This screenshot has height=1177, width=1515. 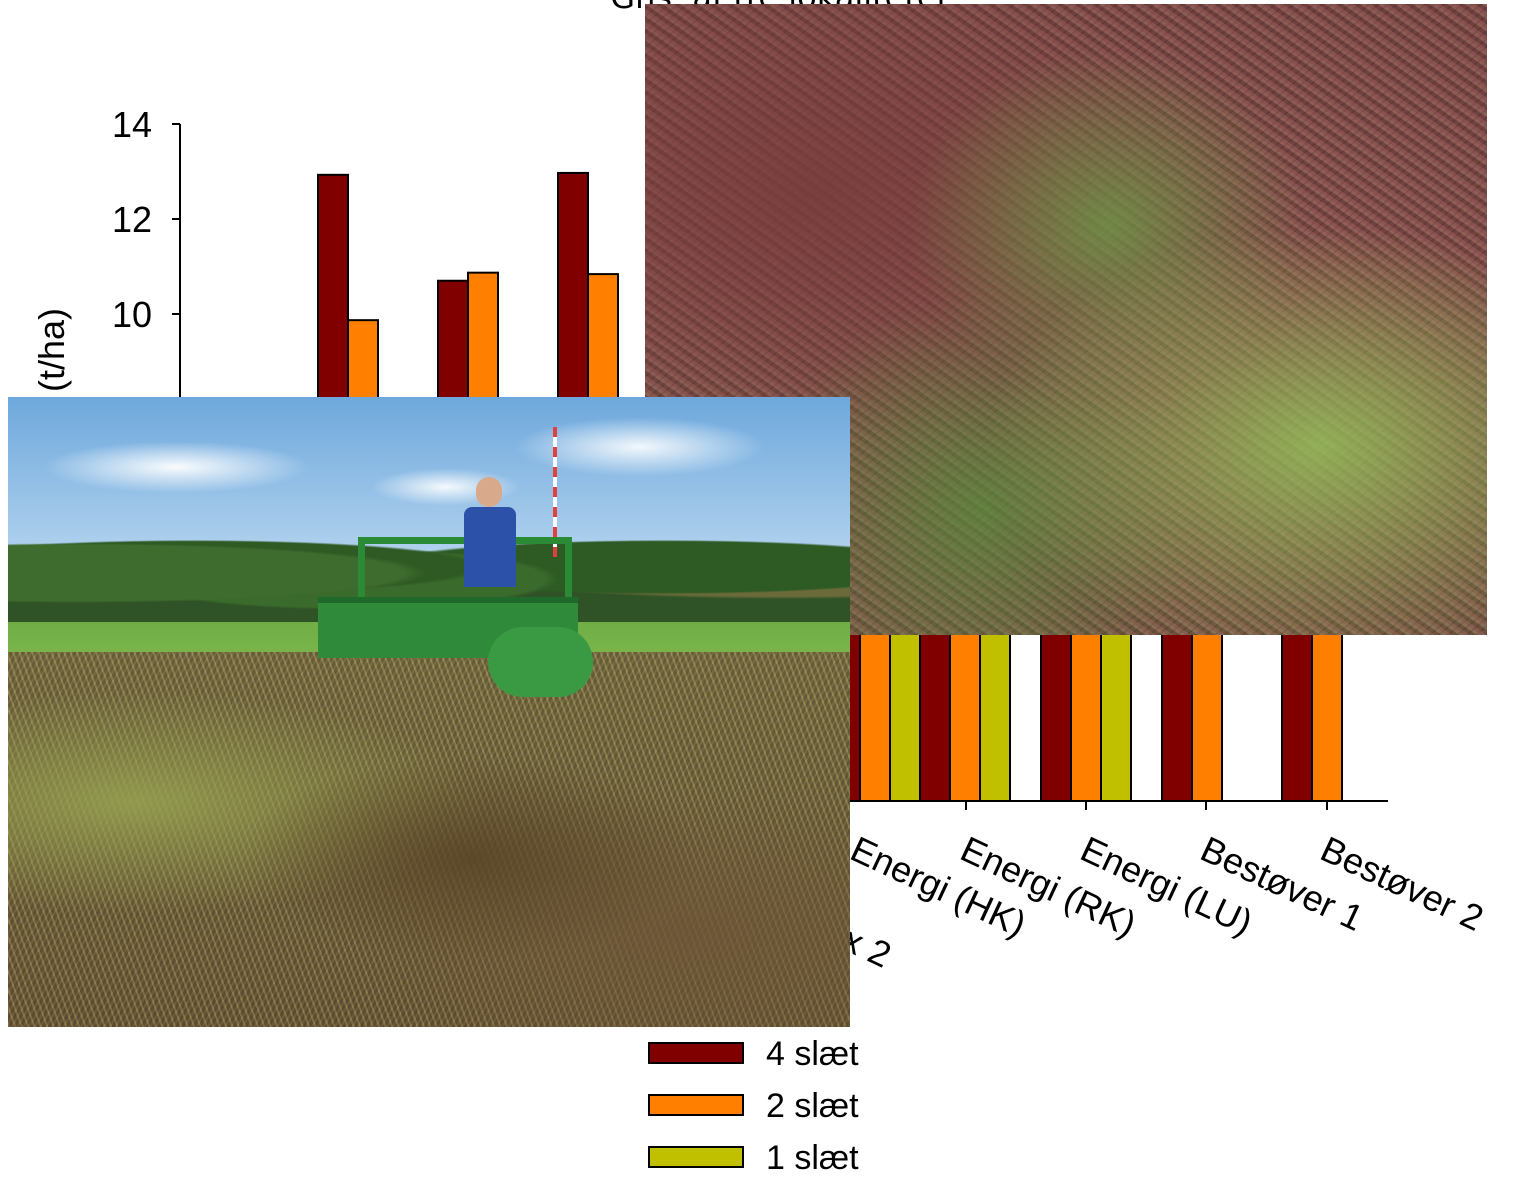 What do you see at coordinates (1056, 715) in the screenshot?
I see `bar-lower-4-slæt-2` at bounding box center [1056, 715].